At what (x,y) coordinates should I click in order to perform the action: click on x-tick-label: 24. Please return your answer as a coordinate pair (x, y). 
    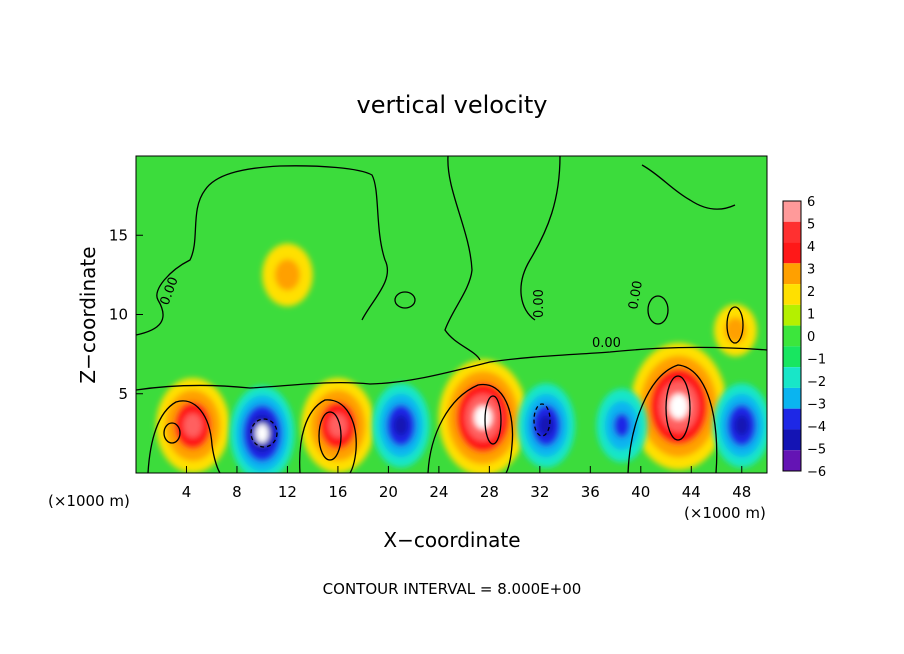
    Looking at the image, I should click on (438, 492).